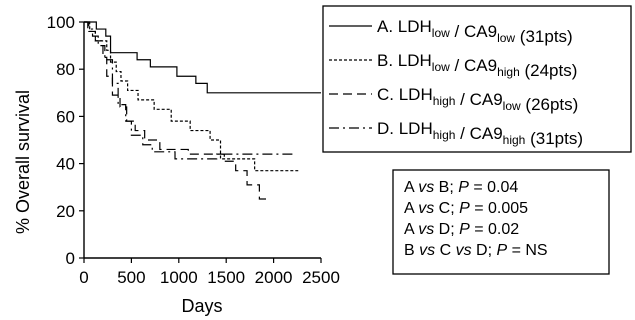 This screenshot has height=320, width=635. I want to click on y-tick-label: 20, so click(65, 211).